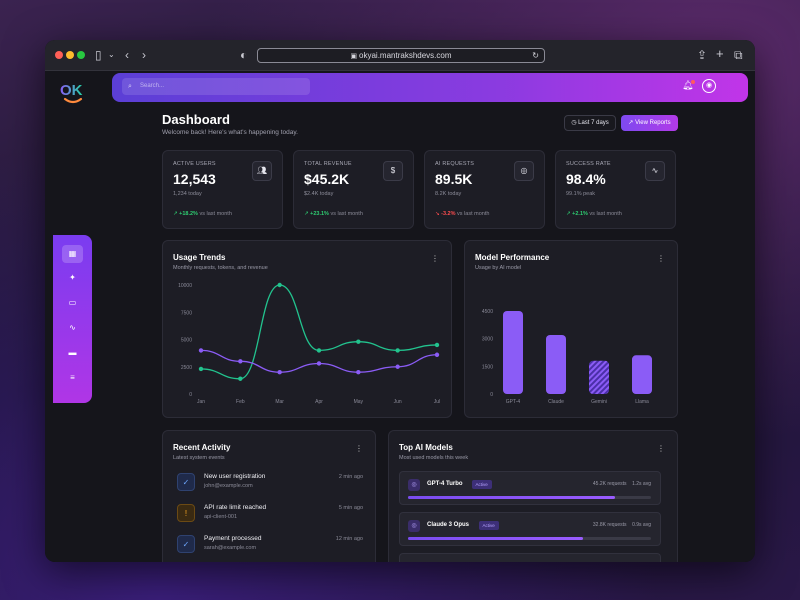 This screenshot has width=800, height=600. Describe the element at coordinates (720, 53) in the screenshot. I see `new-tab-icon: +` at that location.